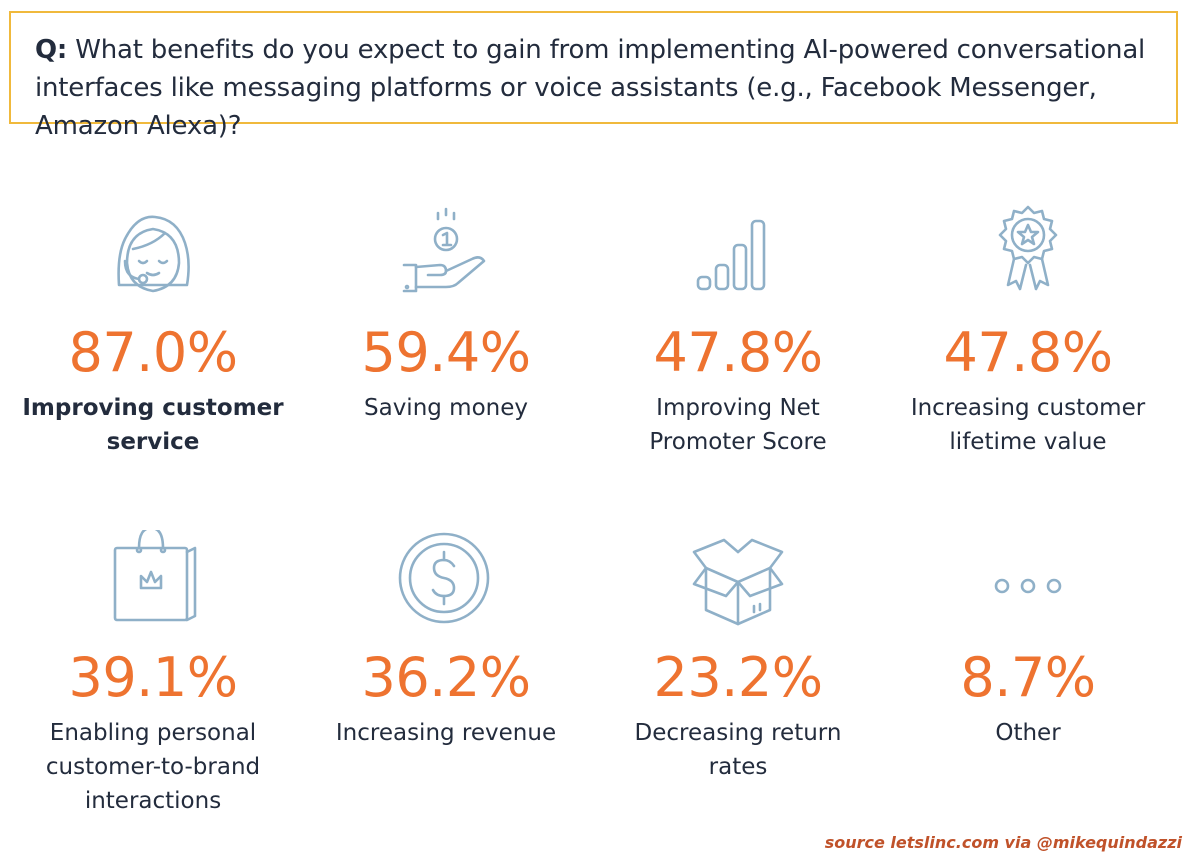 Image resolution: width=1200 pixels, height=864 pixels. I want to click on stat-value: 8.7%, so click(1028, 677).